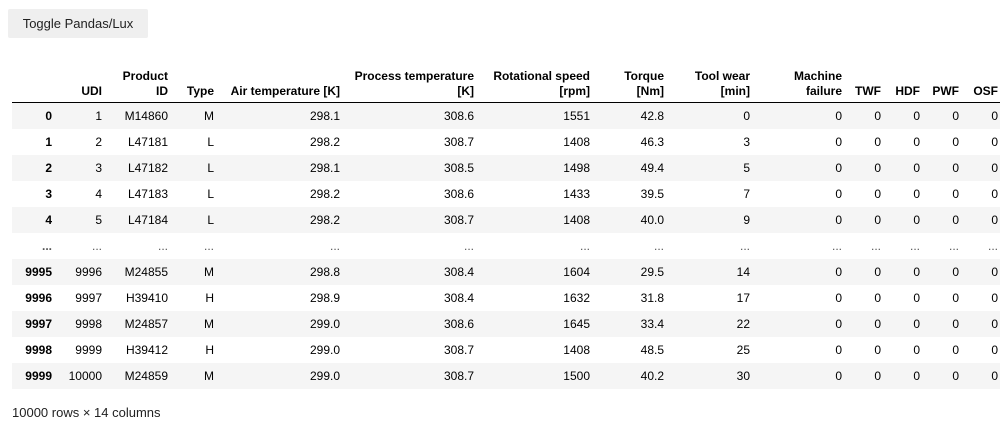  I want to click on cell-air-temp: 298.1, so click(324, 167).